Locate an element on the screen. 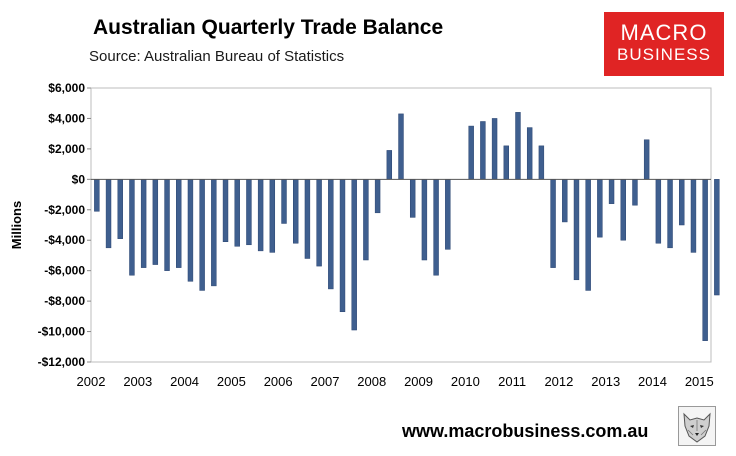 The image size is (736, 456). x-tick-label: 2004 is located at coordinates (184, 381).